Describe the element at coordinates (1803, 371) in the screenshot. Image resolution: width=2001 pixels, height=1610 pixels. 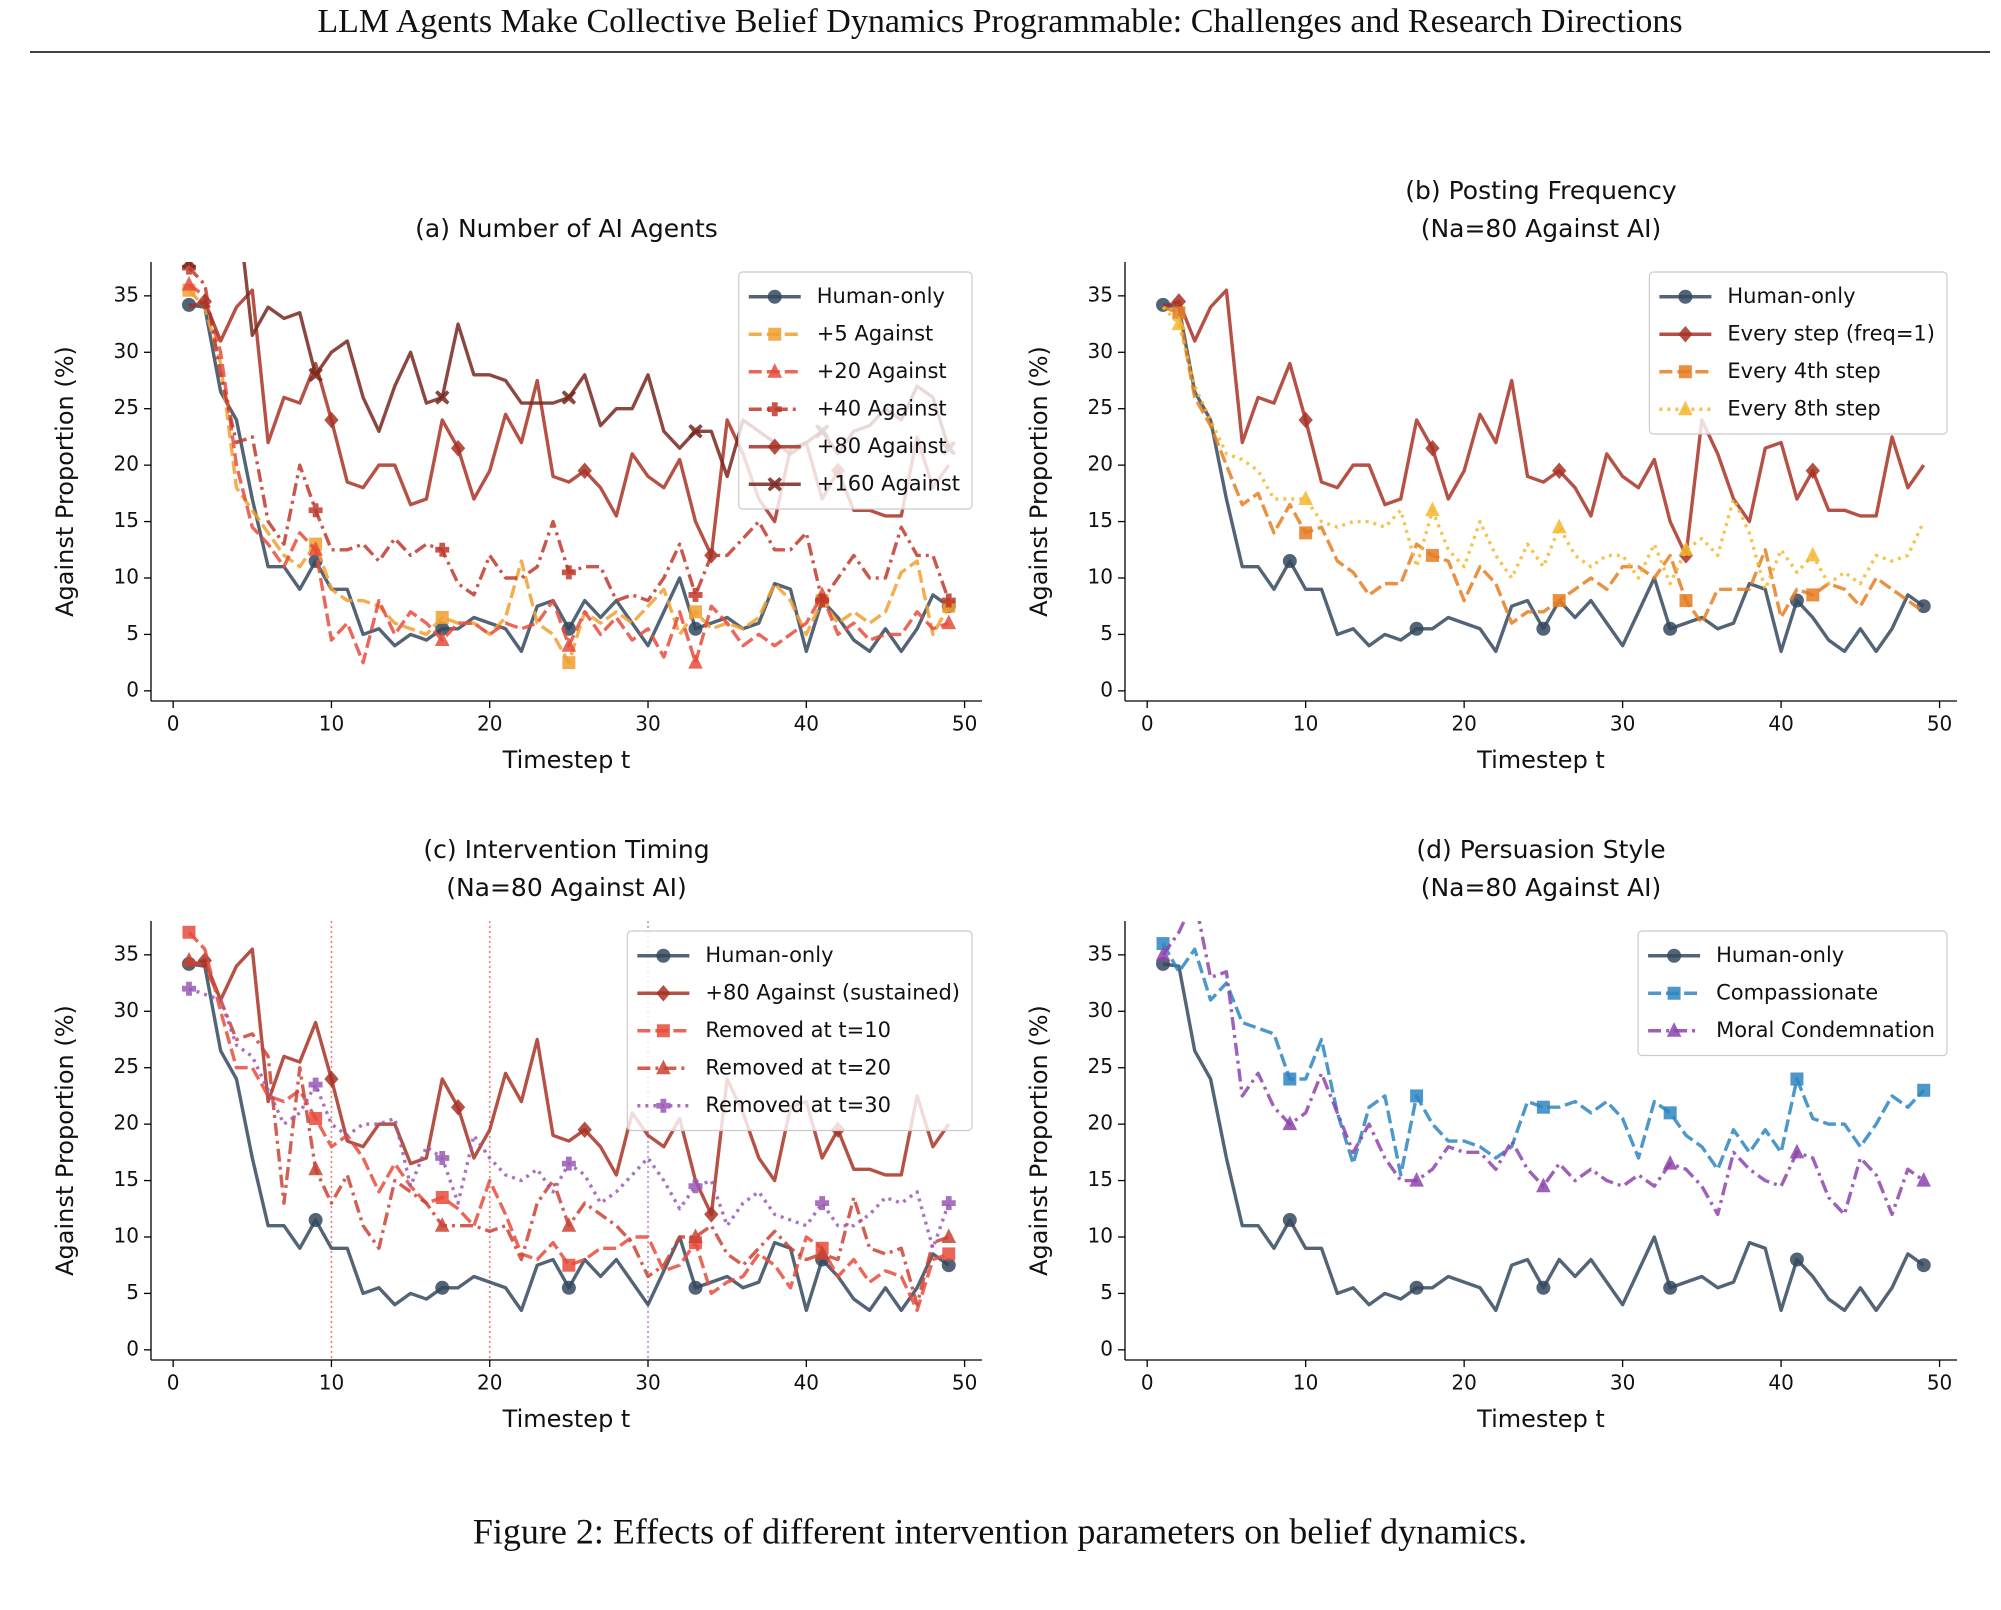
I see `legend-label: Every 4th step` at that location.